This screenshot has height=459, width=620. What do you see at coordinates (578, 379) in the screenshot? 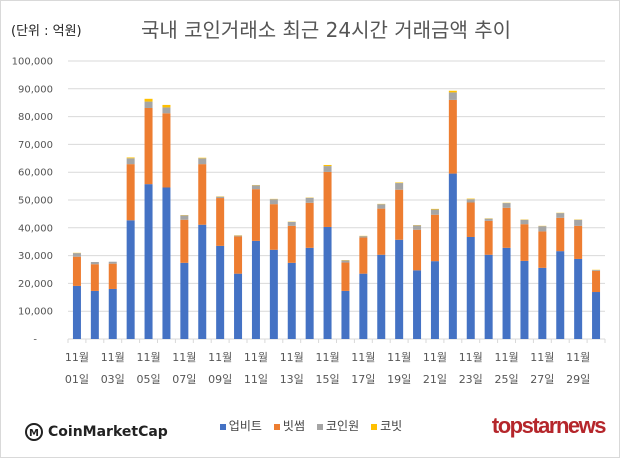
I see `x-tick-label-day: 29일` at bounding box center [578, 379].